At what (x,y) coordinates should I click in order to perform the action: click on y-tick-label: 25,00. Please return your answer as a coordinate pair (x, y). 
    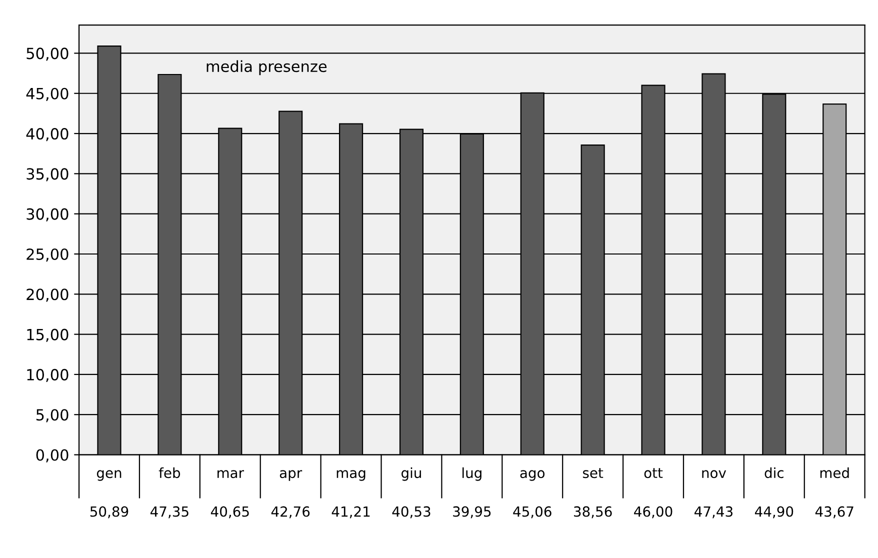
    Looking at the image, I should click on (47, 255).